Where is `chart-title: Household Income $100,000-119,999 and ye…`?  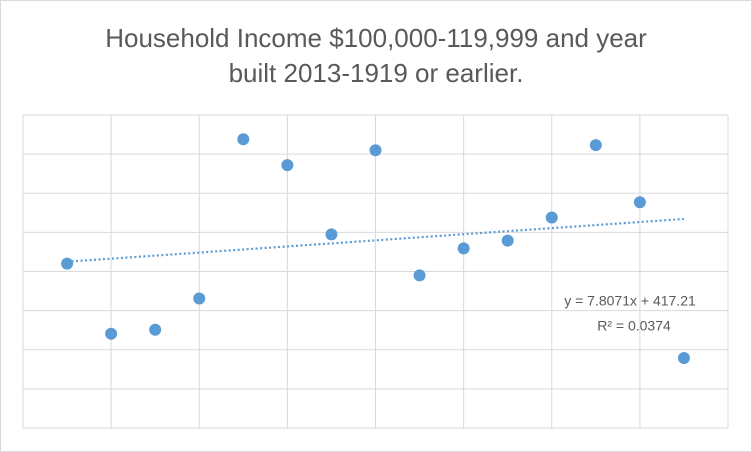
chart-title: Household Income $100,000-119,999 and ye… is located at coordinates (376, 38).